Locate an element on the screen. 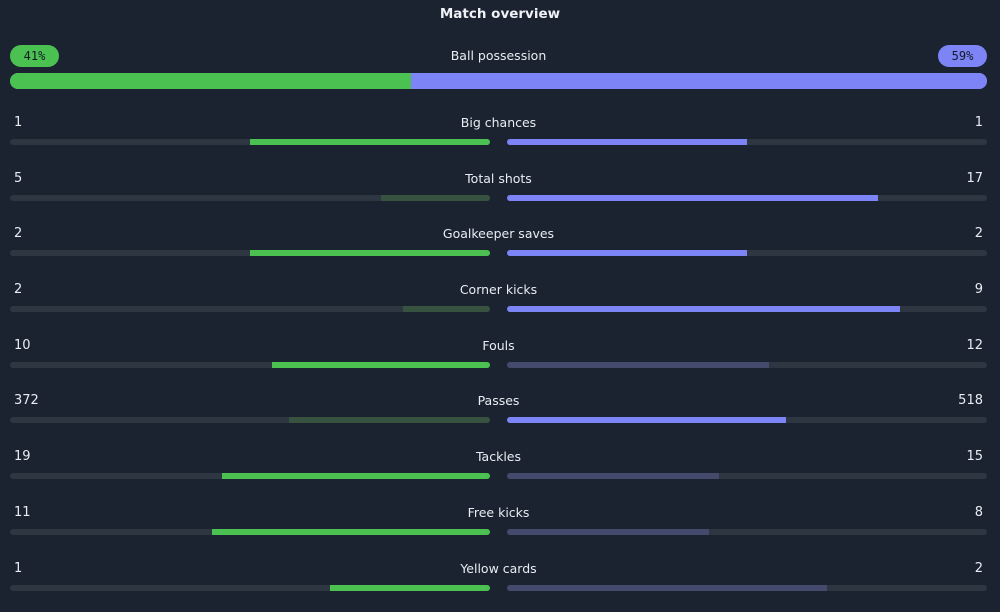 This screenshot has width=1000, height=612. stat-label: Big chances is located at coordinates (498, 123).